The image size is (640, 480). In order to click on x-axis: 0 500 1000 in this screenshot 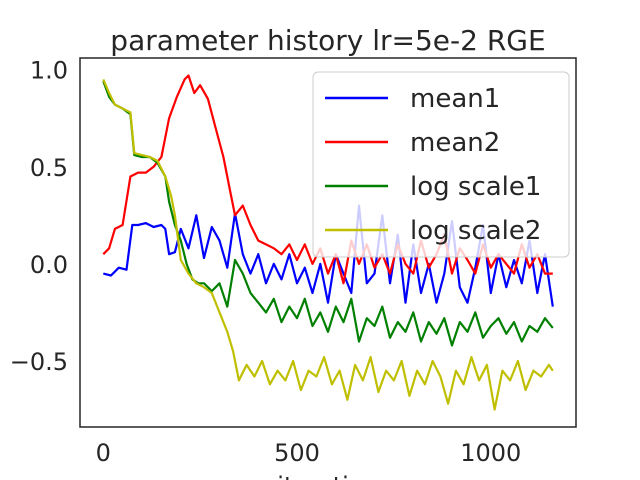, I will do `click(309, 453)`.